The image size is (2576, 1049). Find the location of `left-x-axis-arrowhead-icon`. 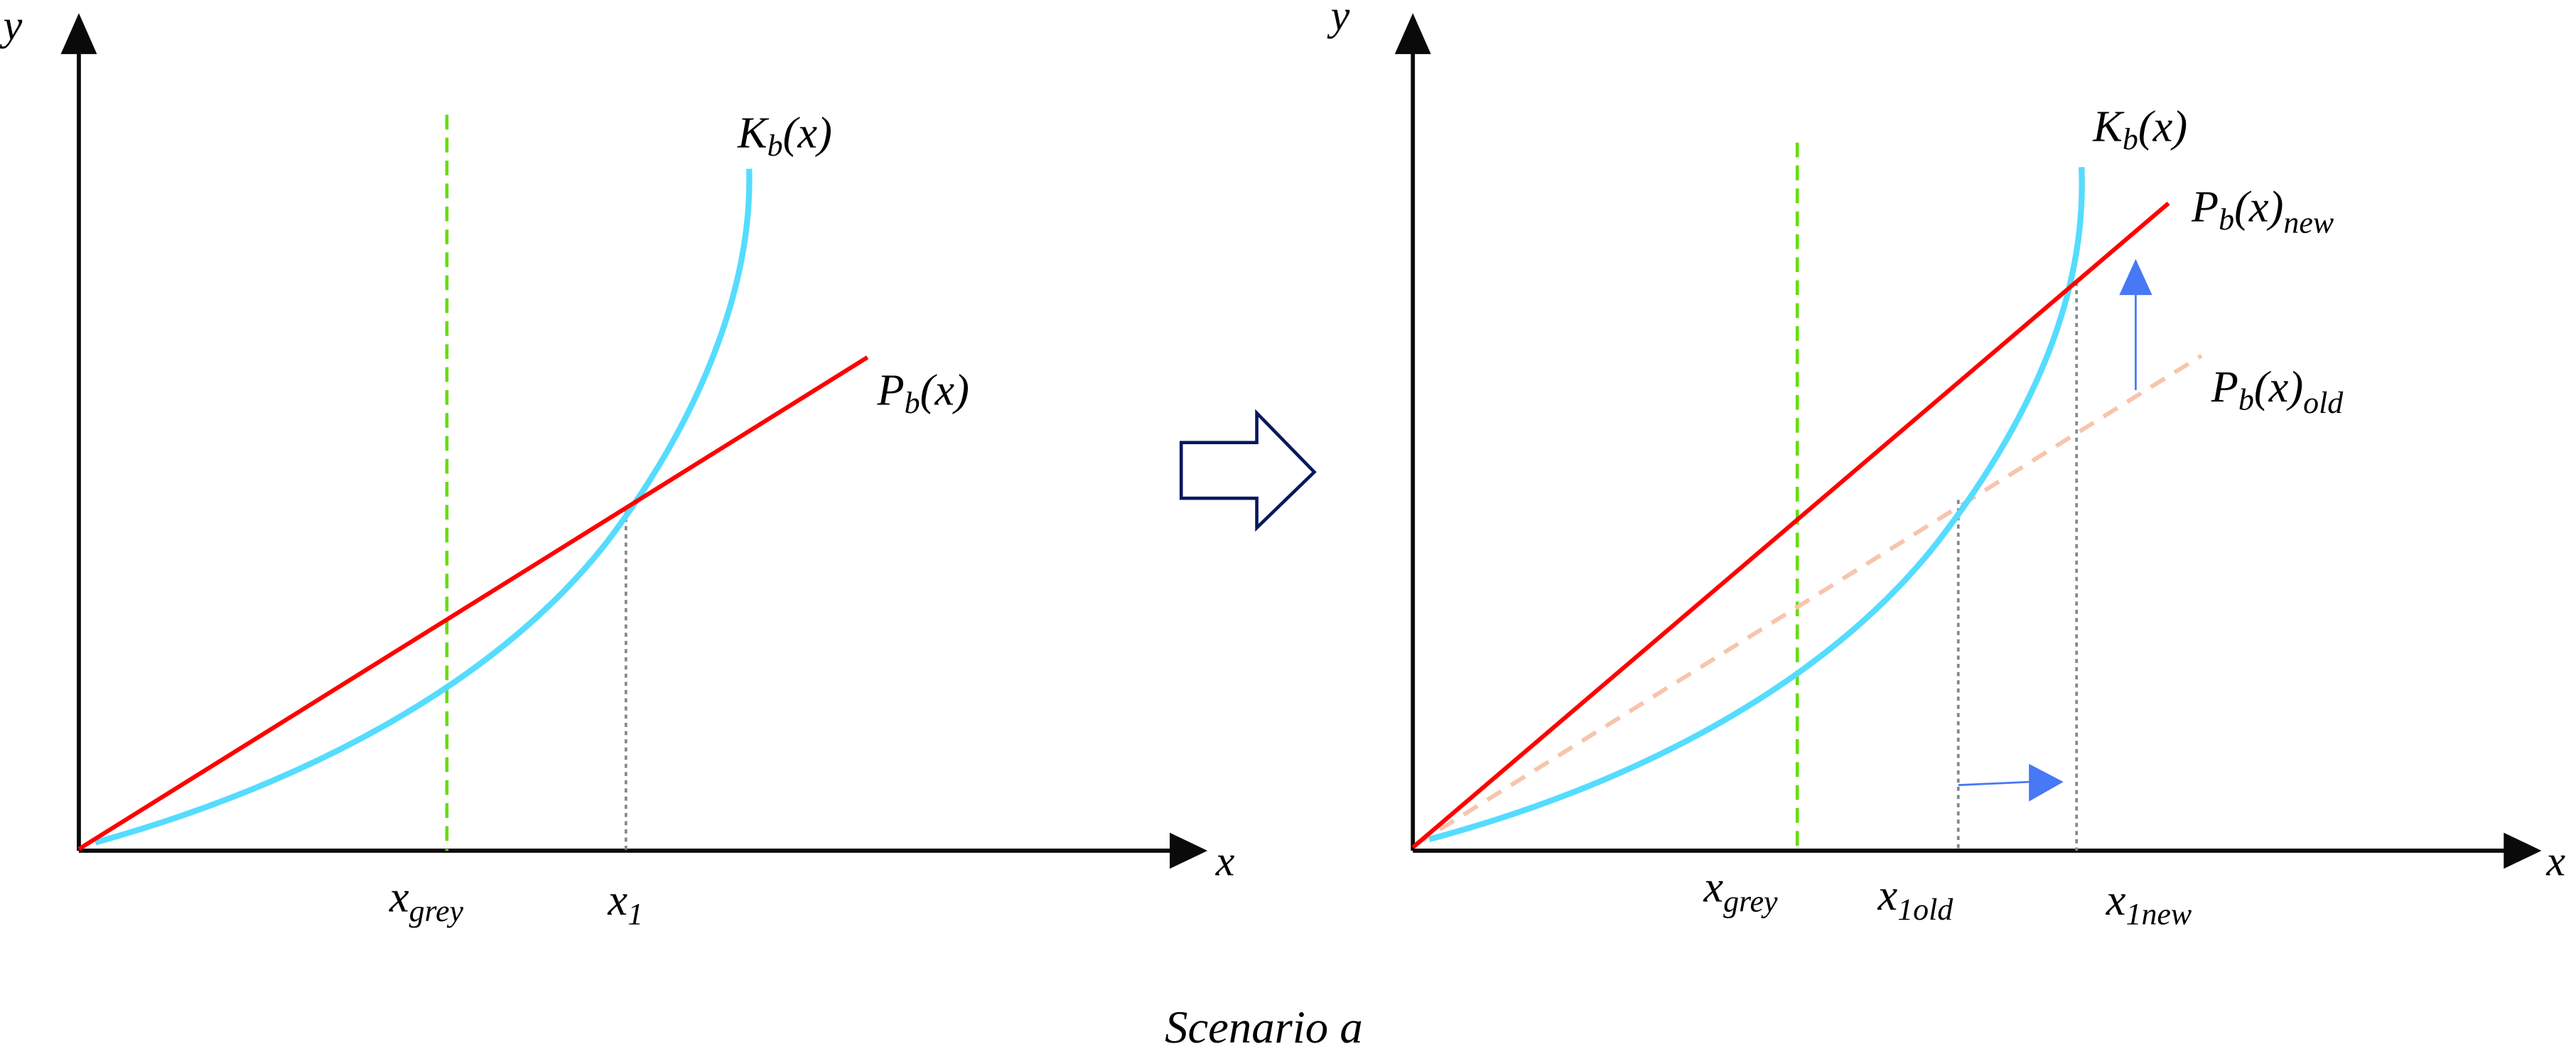

left-x-axis-arrowhead-icon is located at coordinates (1189, 850).